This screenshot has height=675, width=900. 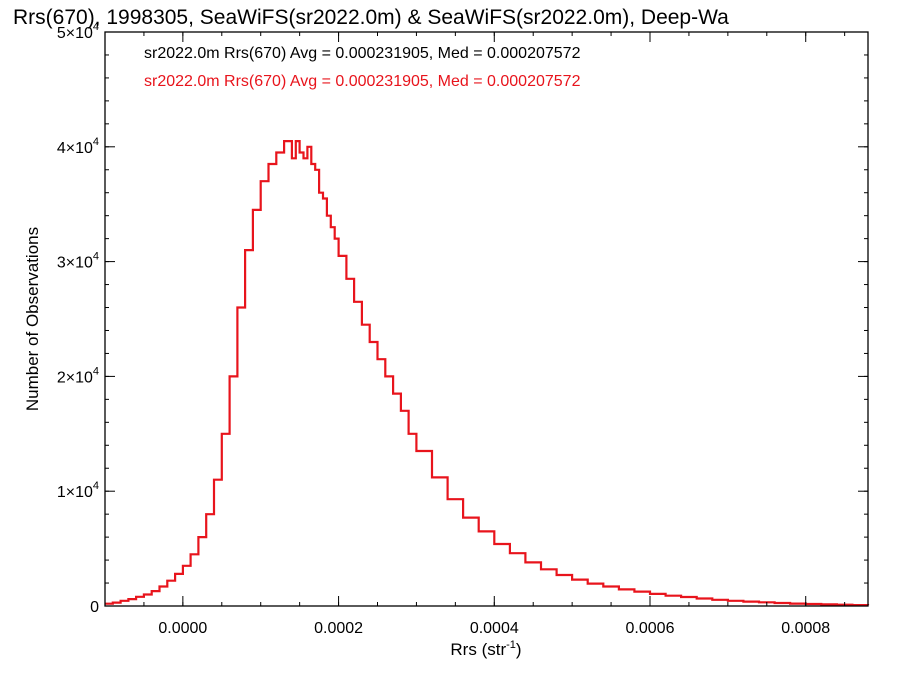 What do you see at coordinates (650, 628) in the screenshot?
I see `x-tick-label: 0.0006` at bounding box center [650, 628].